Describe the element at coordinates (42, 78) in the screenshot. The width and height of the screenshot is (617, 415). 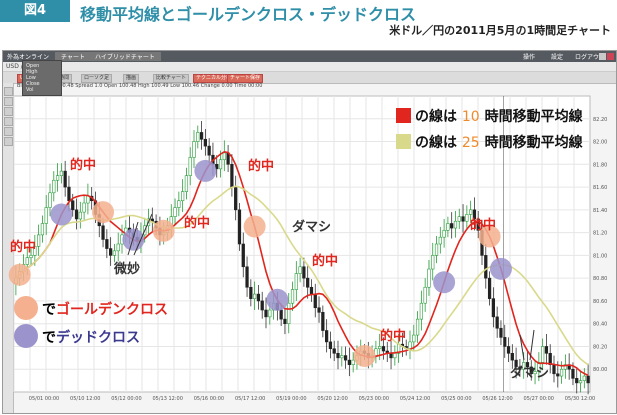
I see `ohlc-info-box: Open High Low Close Vol` at that location.